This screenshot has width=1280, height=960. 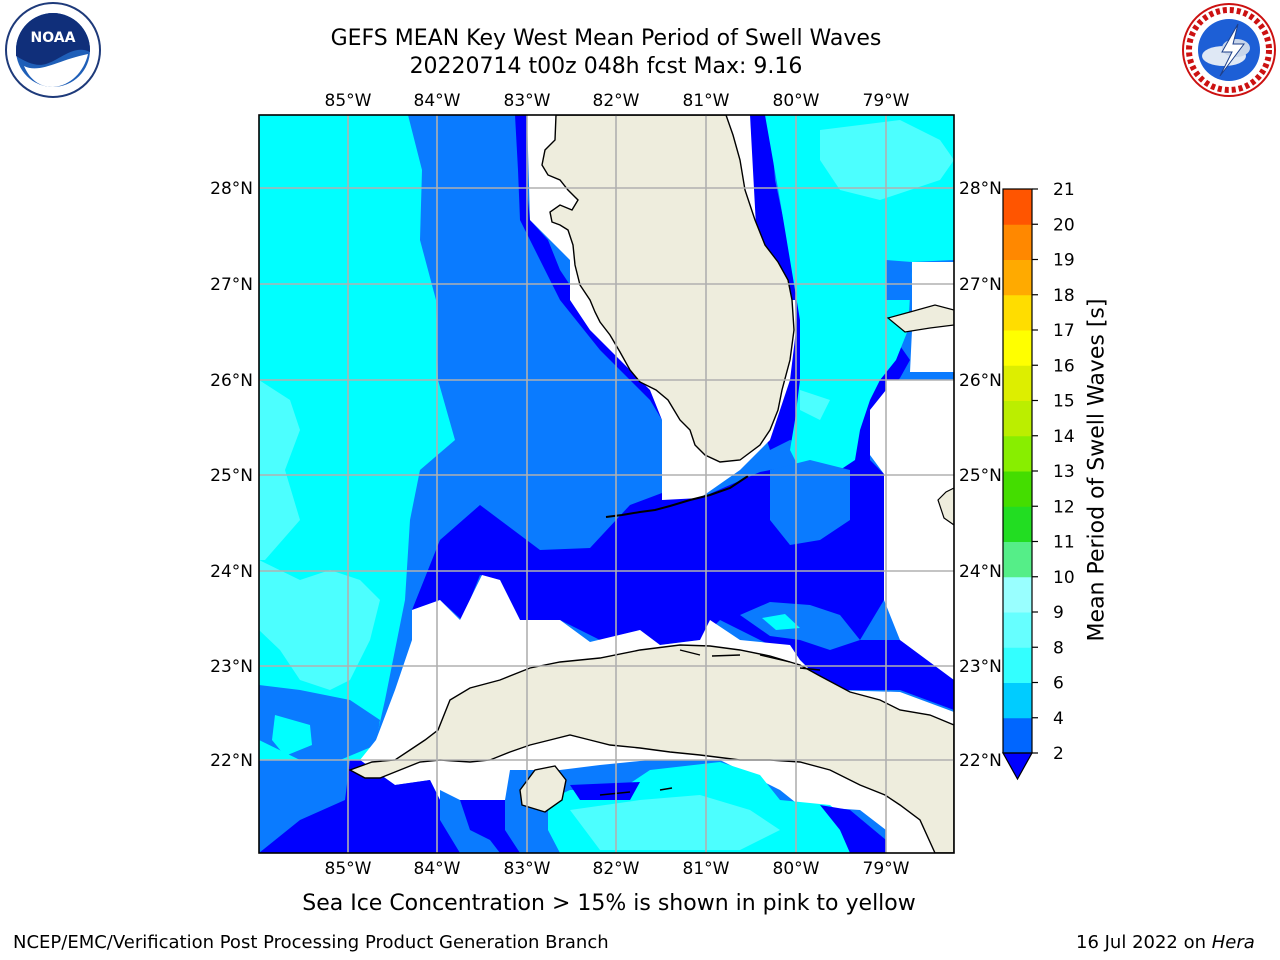 What do you see at coordinates (1064, 437) in the screenshot?
I see `colorbar-tick-label-9: 14` at bounding box center [1064, 437].